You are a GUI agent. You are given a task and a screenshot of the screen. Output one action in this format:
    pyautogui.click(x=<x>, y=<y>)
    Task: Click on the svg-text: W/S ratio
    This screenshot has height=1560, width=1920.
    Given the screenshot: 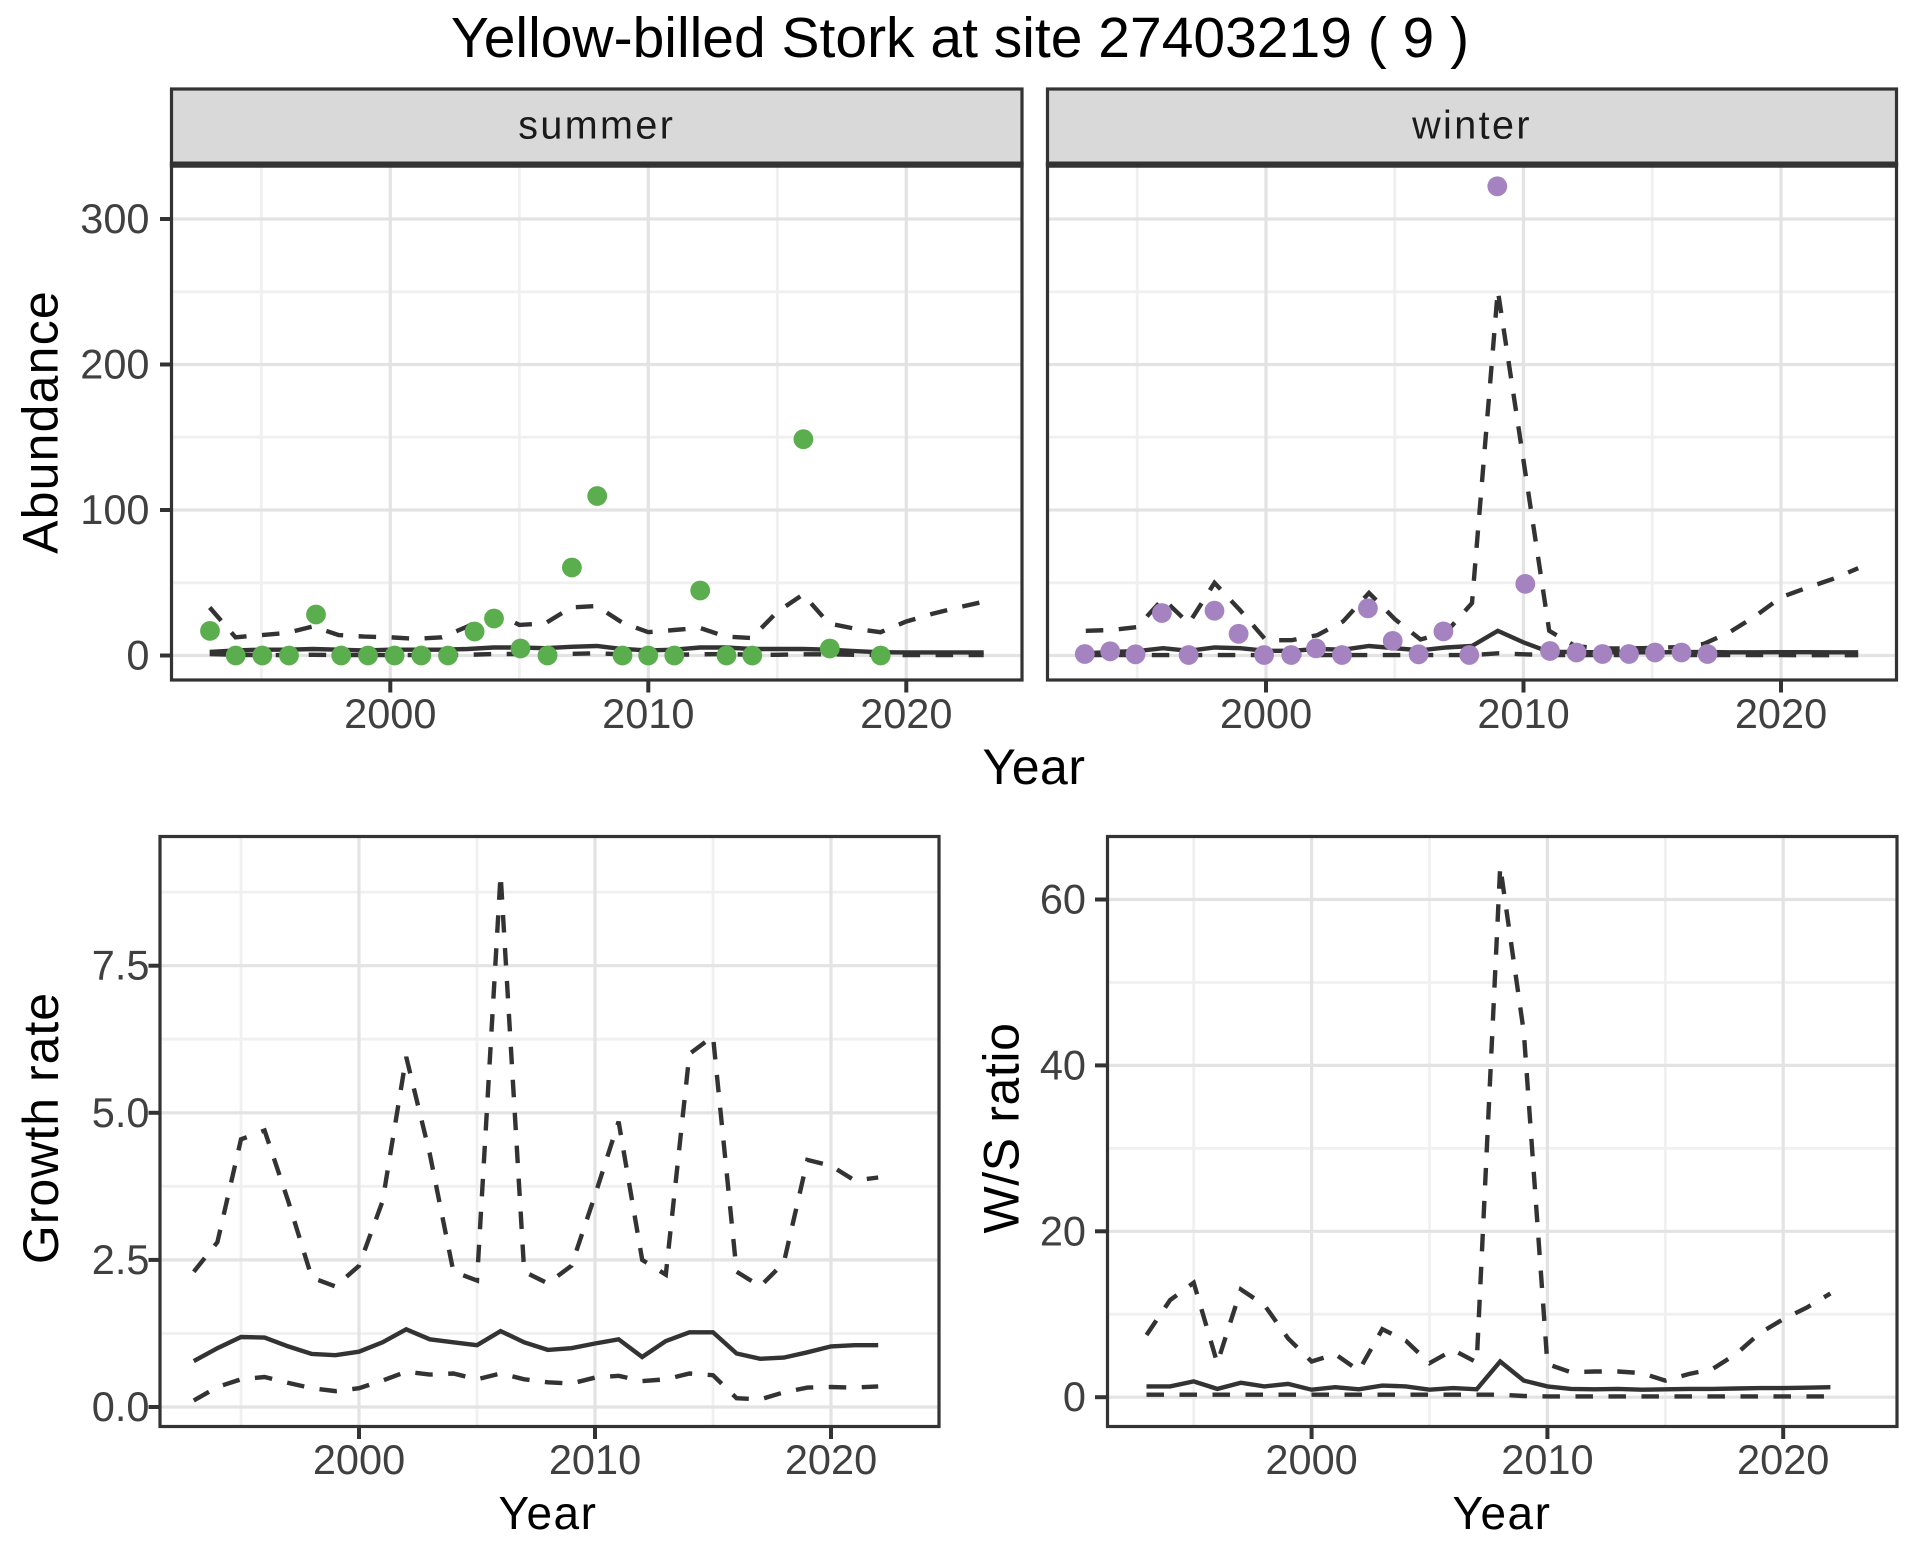 What is the action you would take?
    pyautogui.click(x=1002, y=1128)
    